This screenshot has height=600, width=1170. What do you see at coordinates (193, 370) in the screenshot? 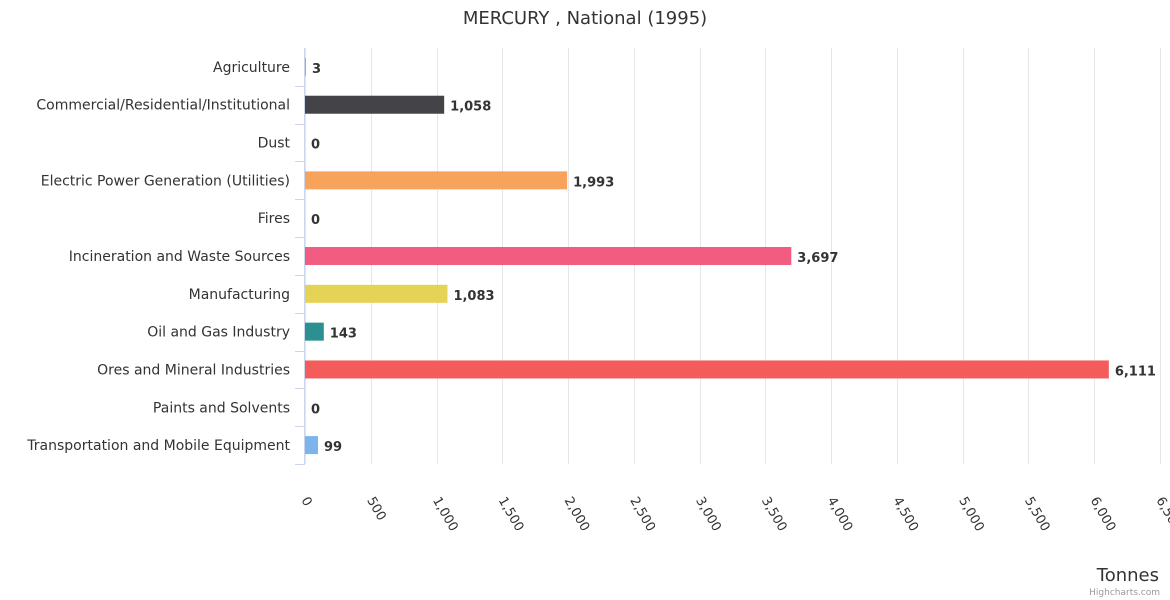
I see `category-label: Ores and Mineral Industries` at bounding box center [193, 370].